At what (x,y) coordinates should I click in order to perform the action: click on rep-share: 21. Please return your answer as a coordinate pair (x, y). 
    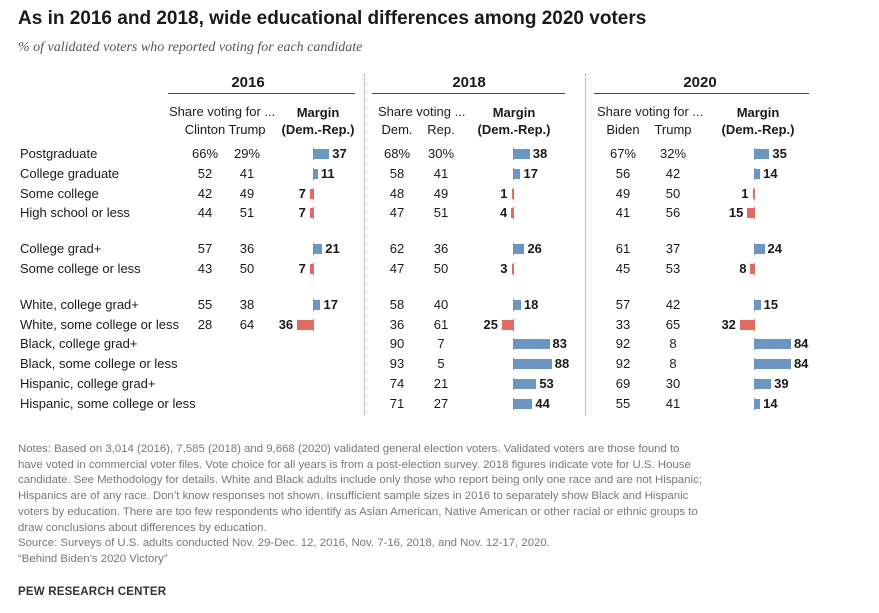
    Looking at the image, I should click on (441, 383).